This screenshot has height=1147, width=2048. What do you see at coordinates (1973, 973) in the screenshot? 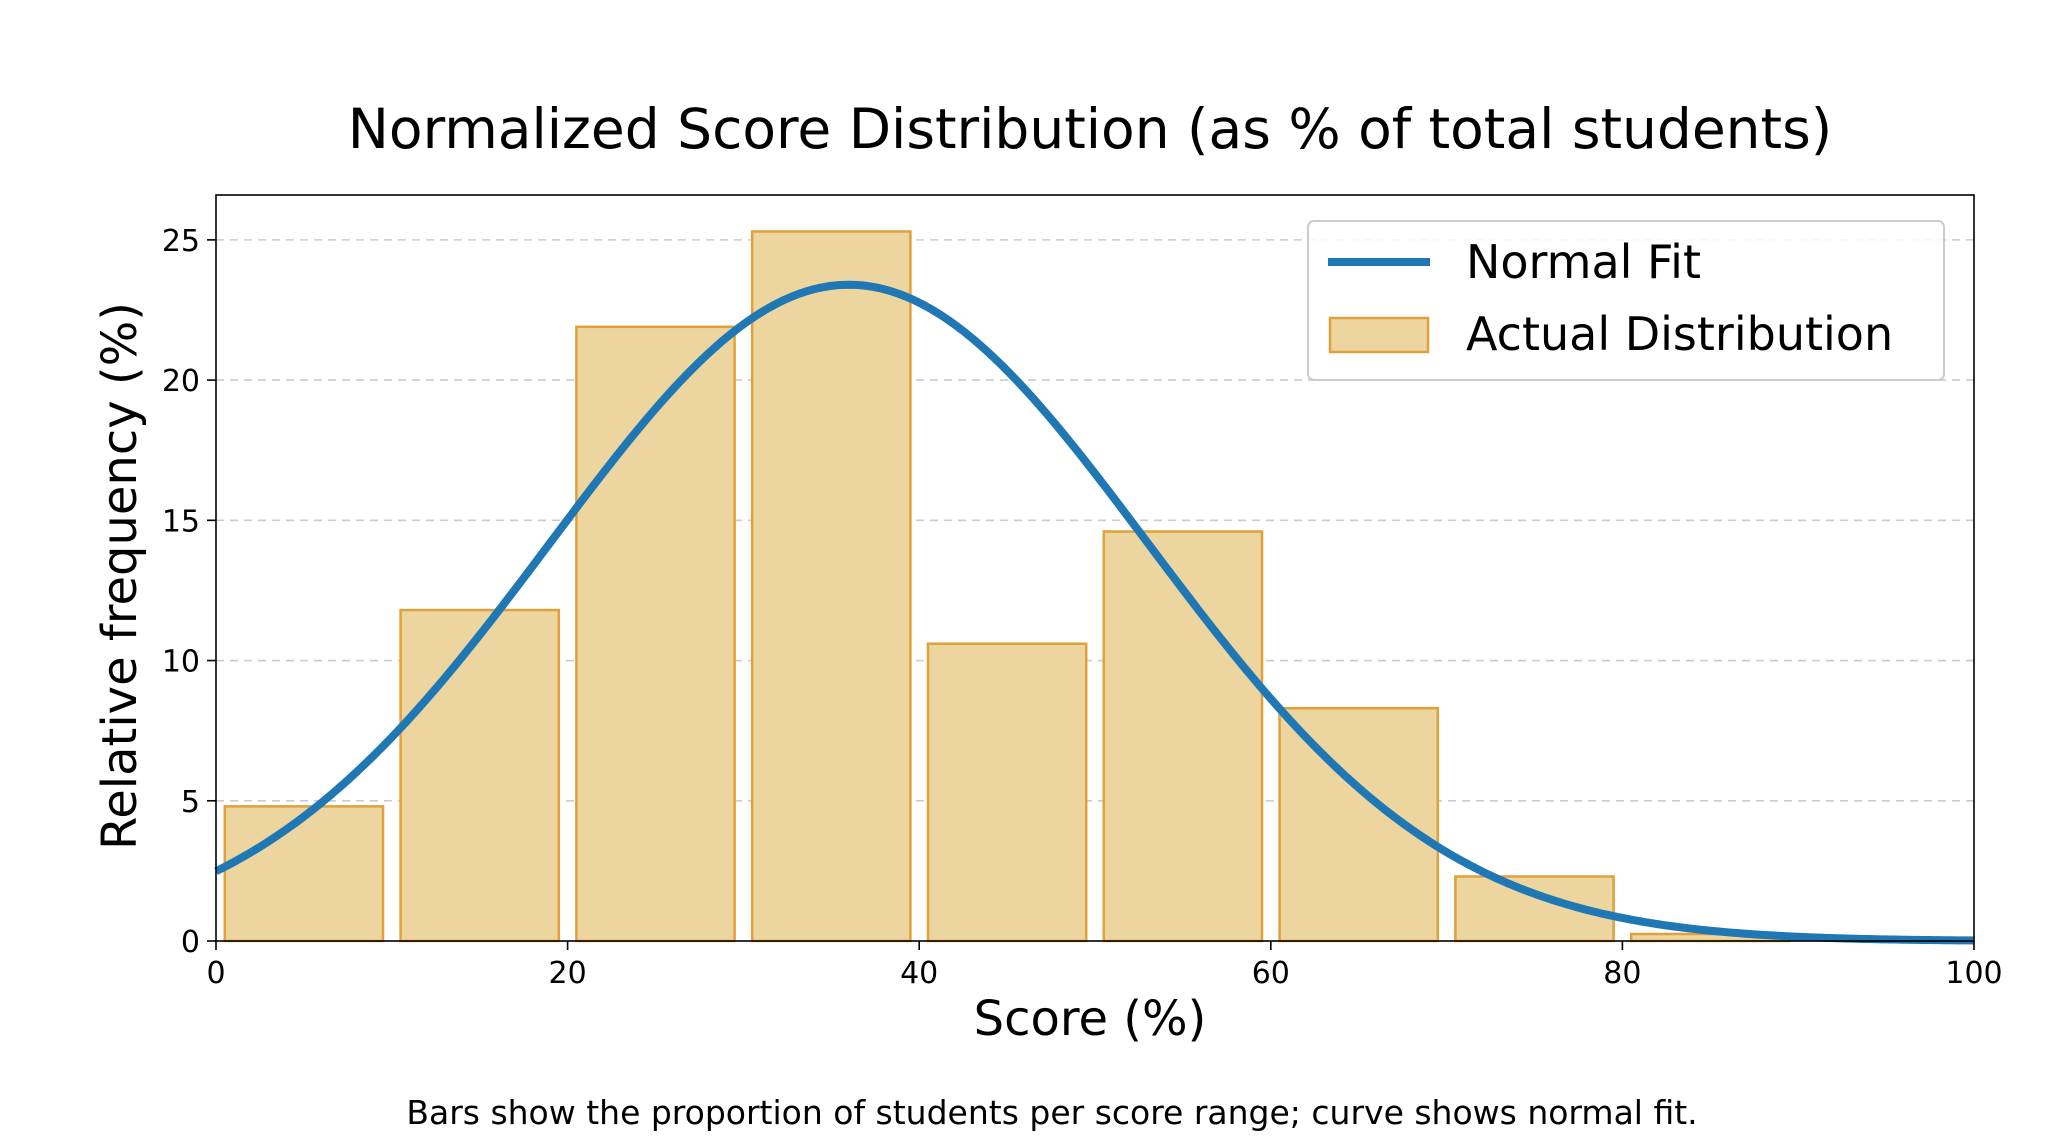
I see `x-tick-label-5: 100` at bounding box center [1973, 973].